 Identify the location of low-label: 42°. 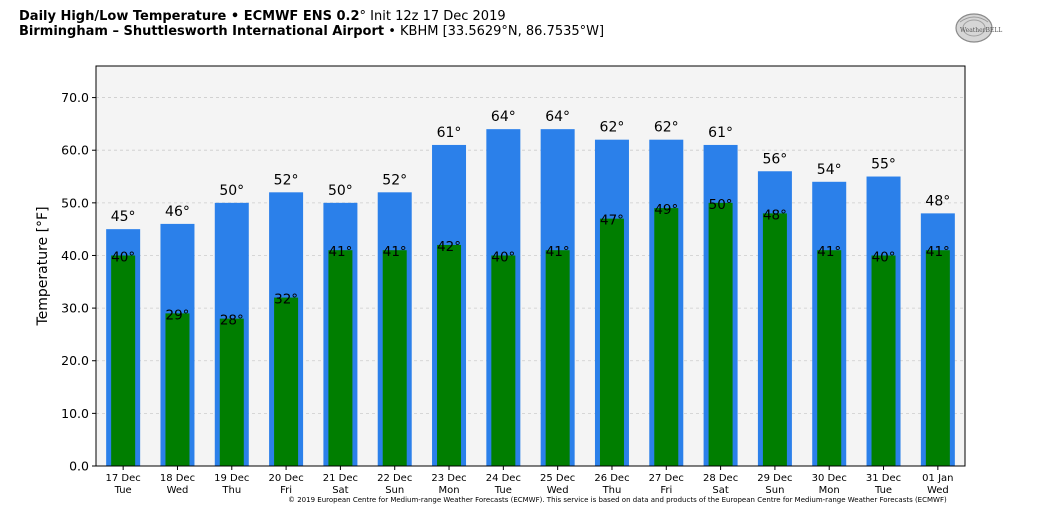
(449, 247).